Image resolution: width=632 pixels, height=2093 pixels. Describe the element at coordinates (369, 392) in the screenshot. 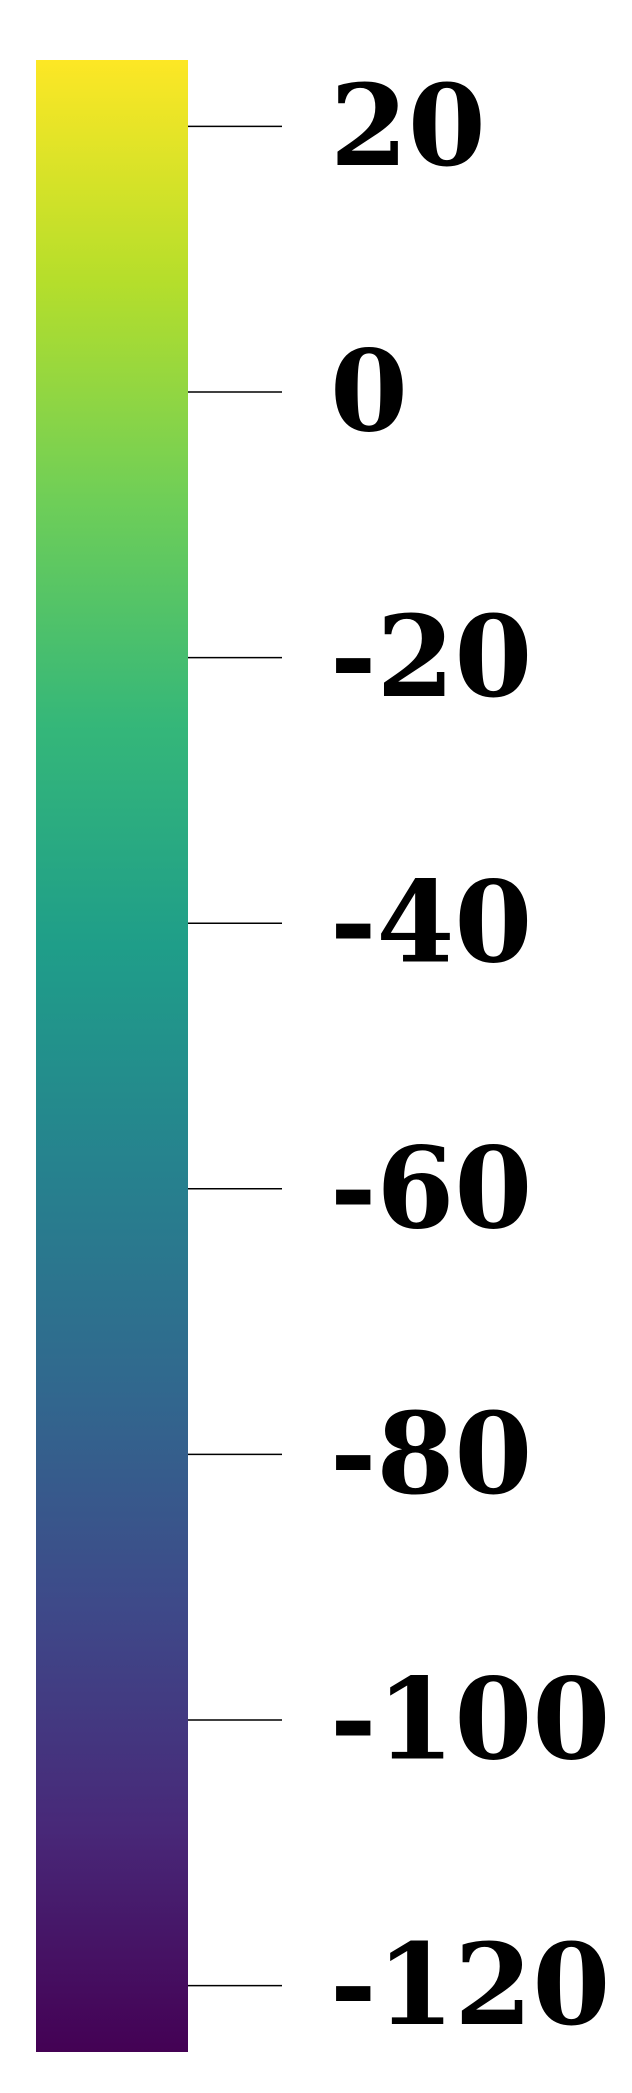

I see `tick-label: 0` at that location.